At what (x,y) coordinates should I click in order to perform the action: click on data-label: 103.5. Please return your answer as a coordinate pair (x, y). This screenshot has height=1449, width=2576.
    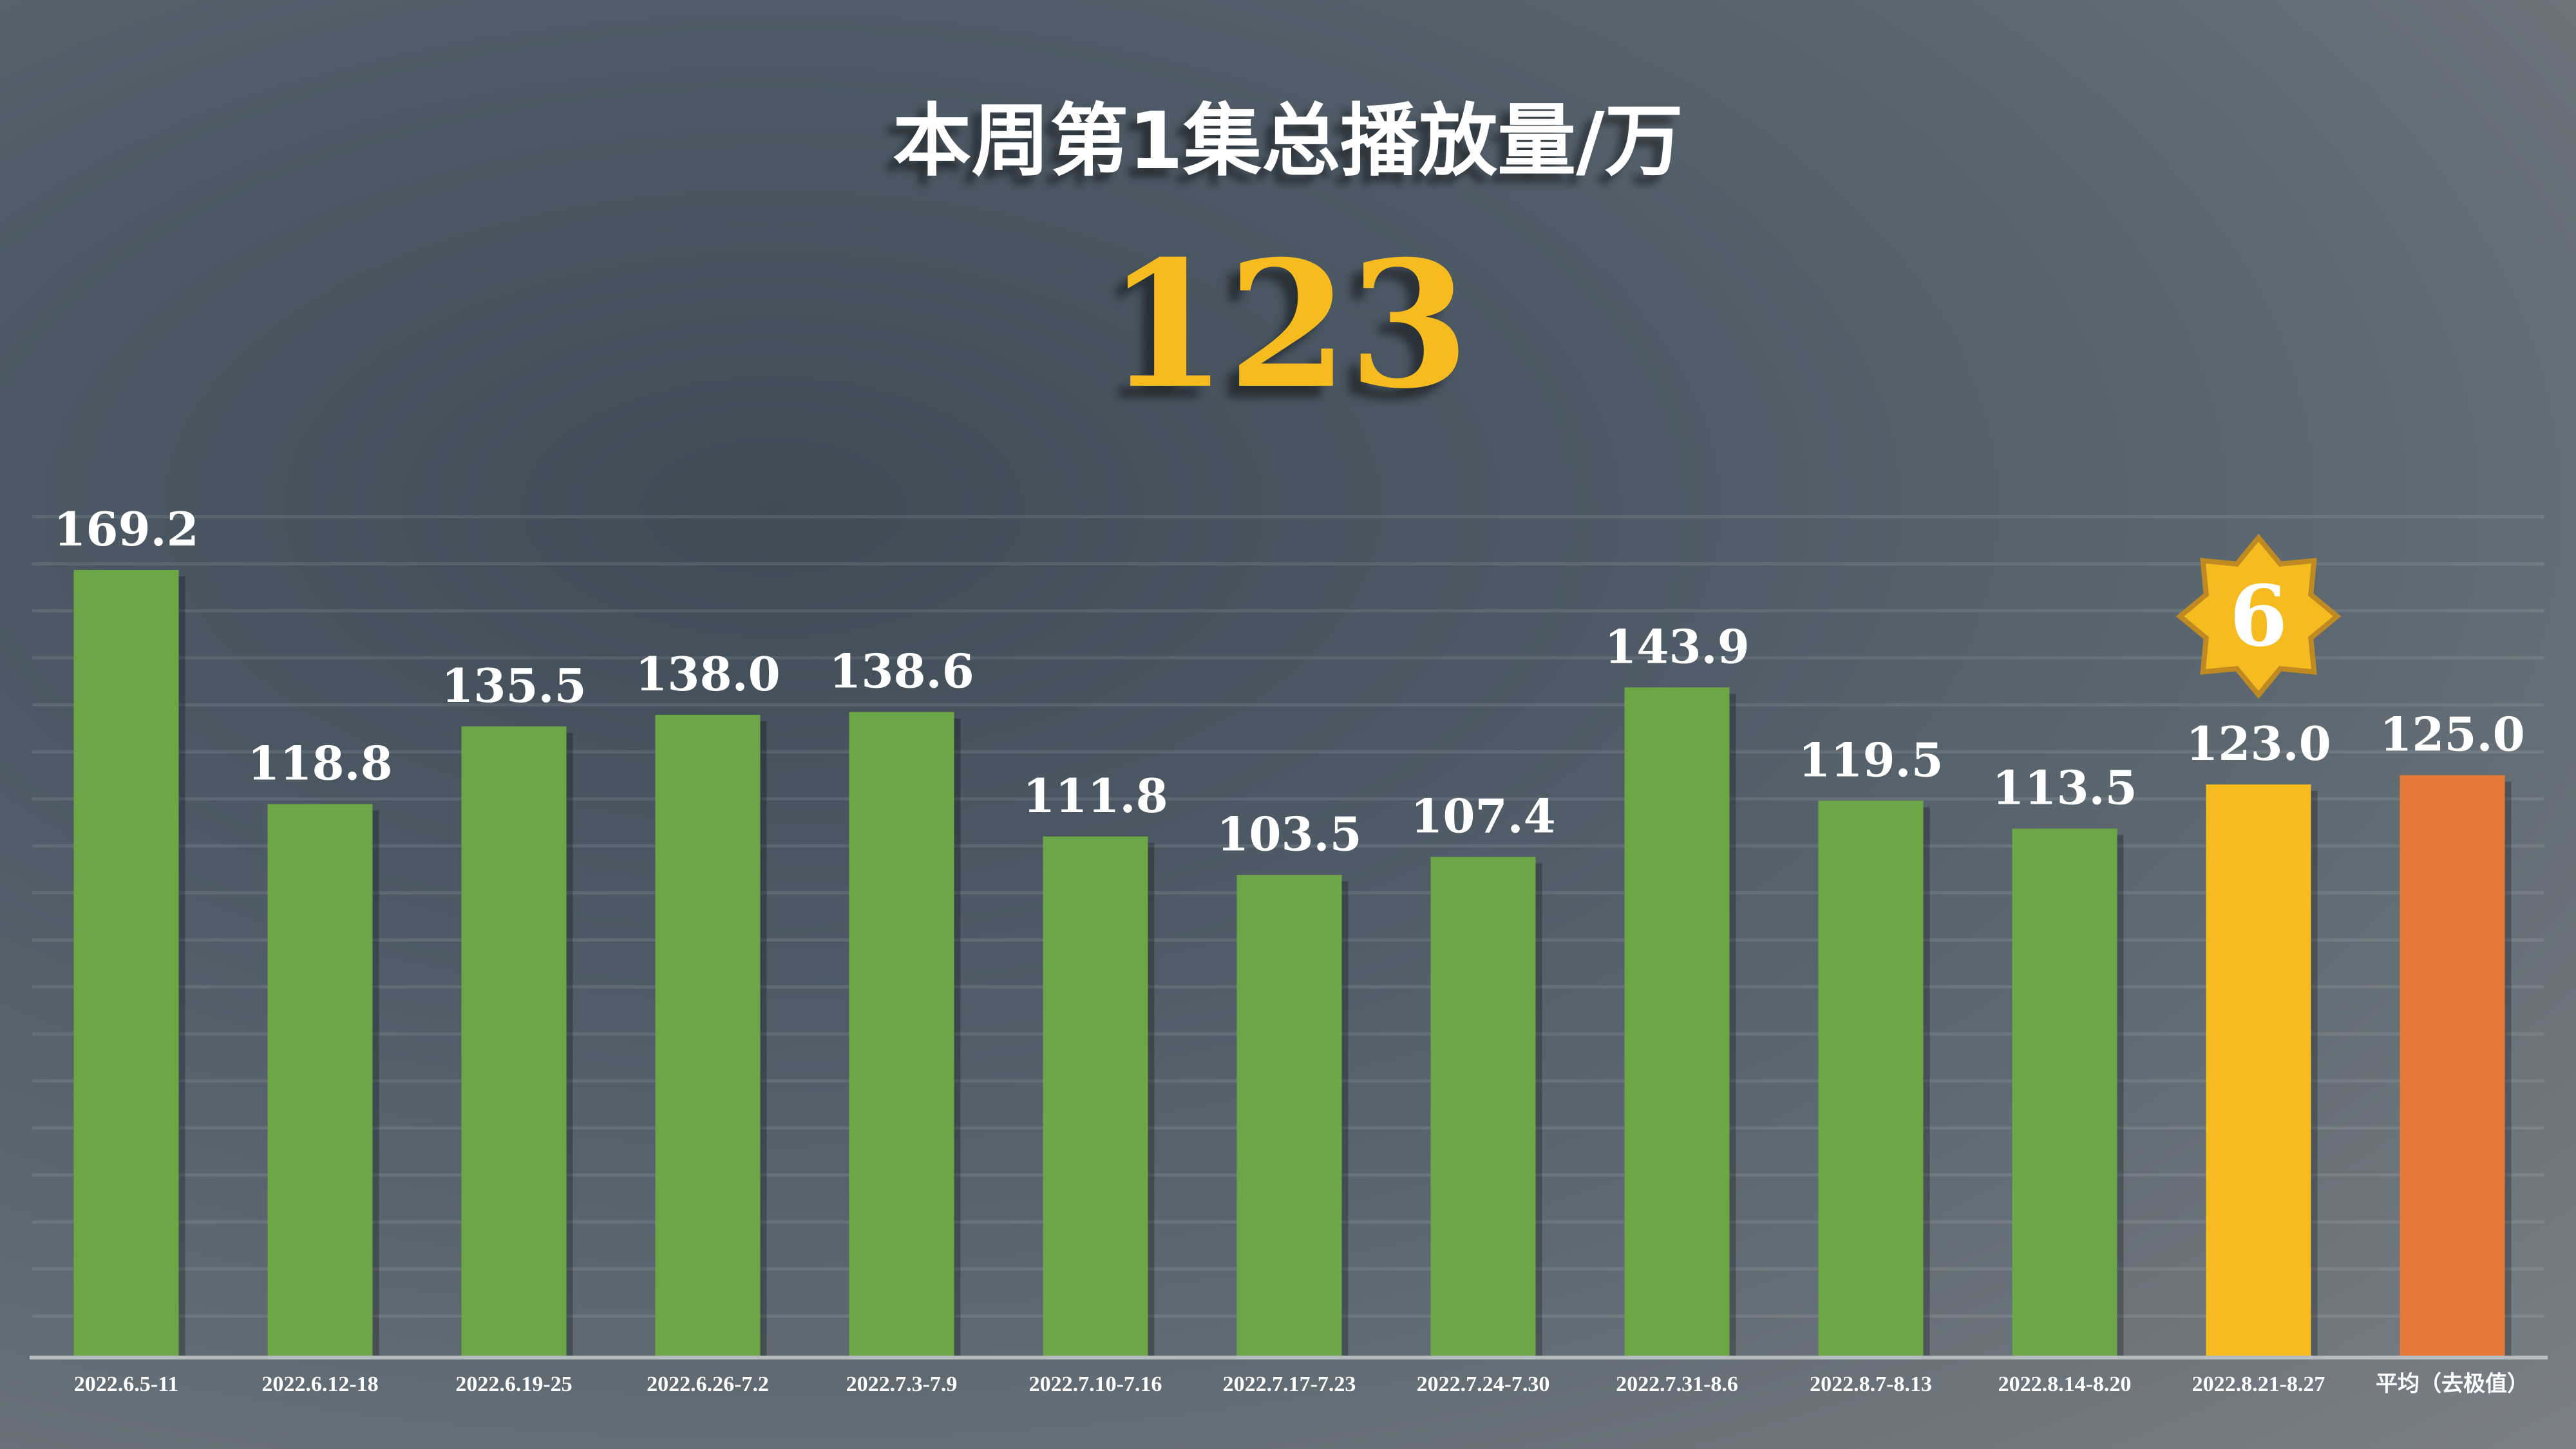
    Looking at the image, I should click on (1289, 835).